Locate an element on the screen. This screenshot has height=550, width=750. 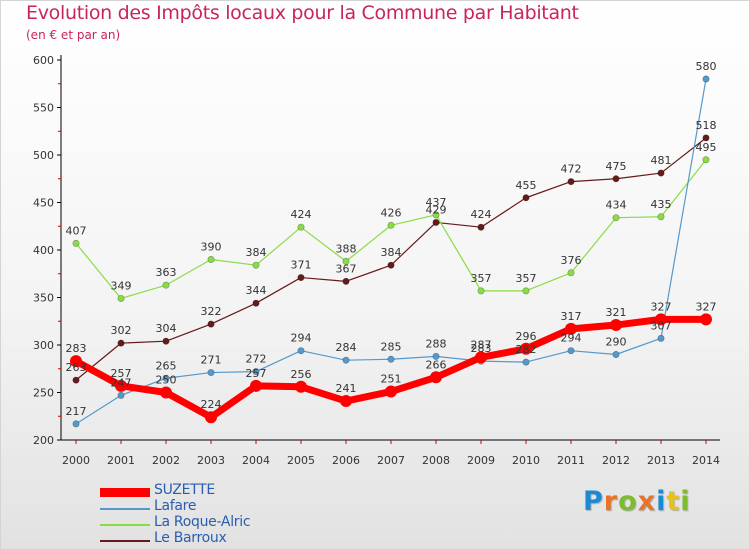
data-label-lafare: 288 is located at coordinates (436, 343).